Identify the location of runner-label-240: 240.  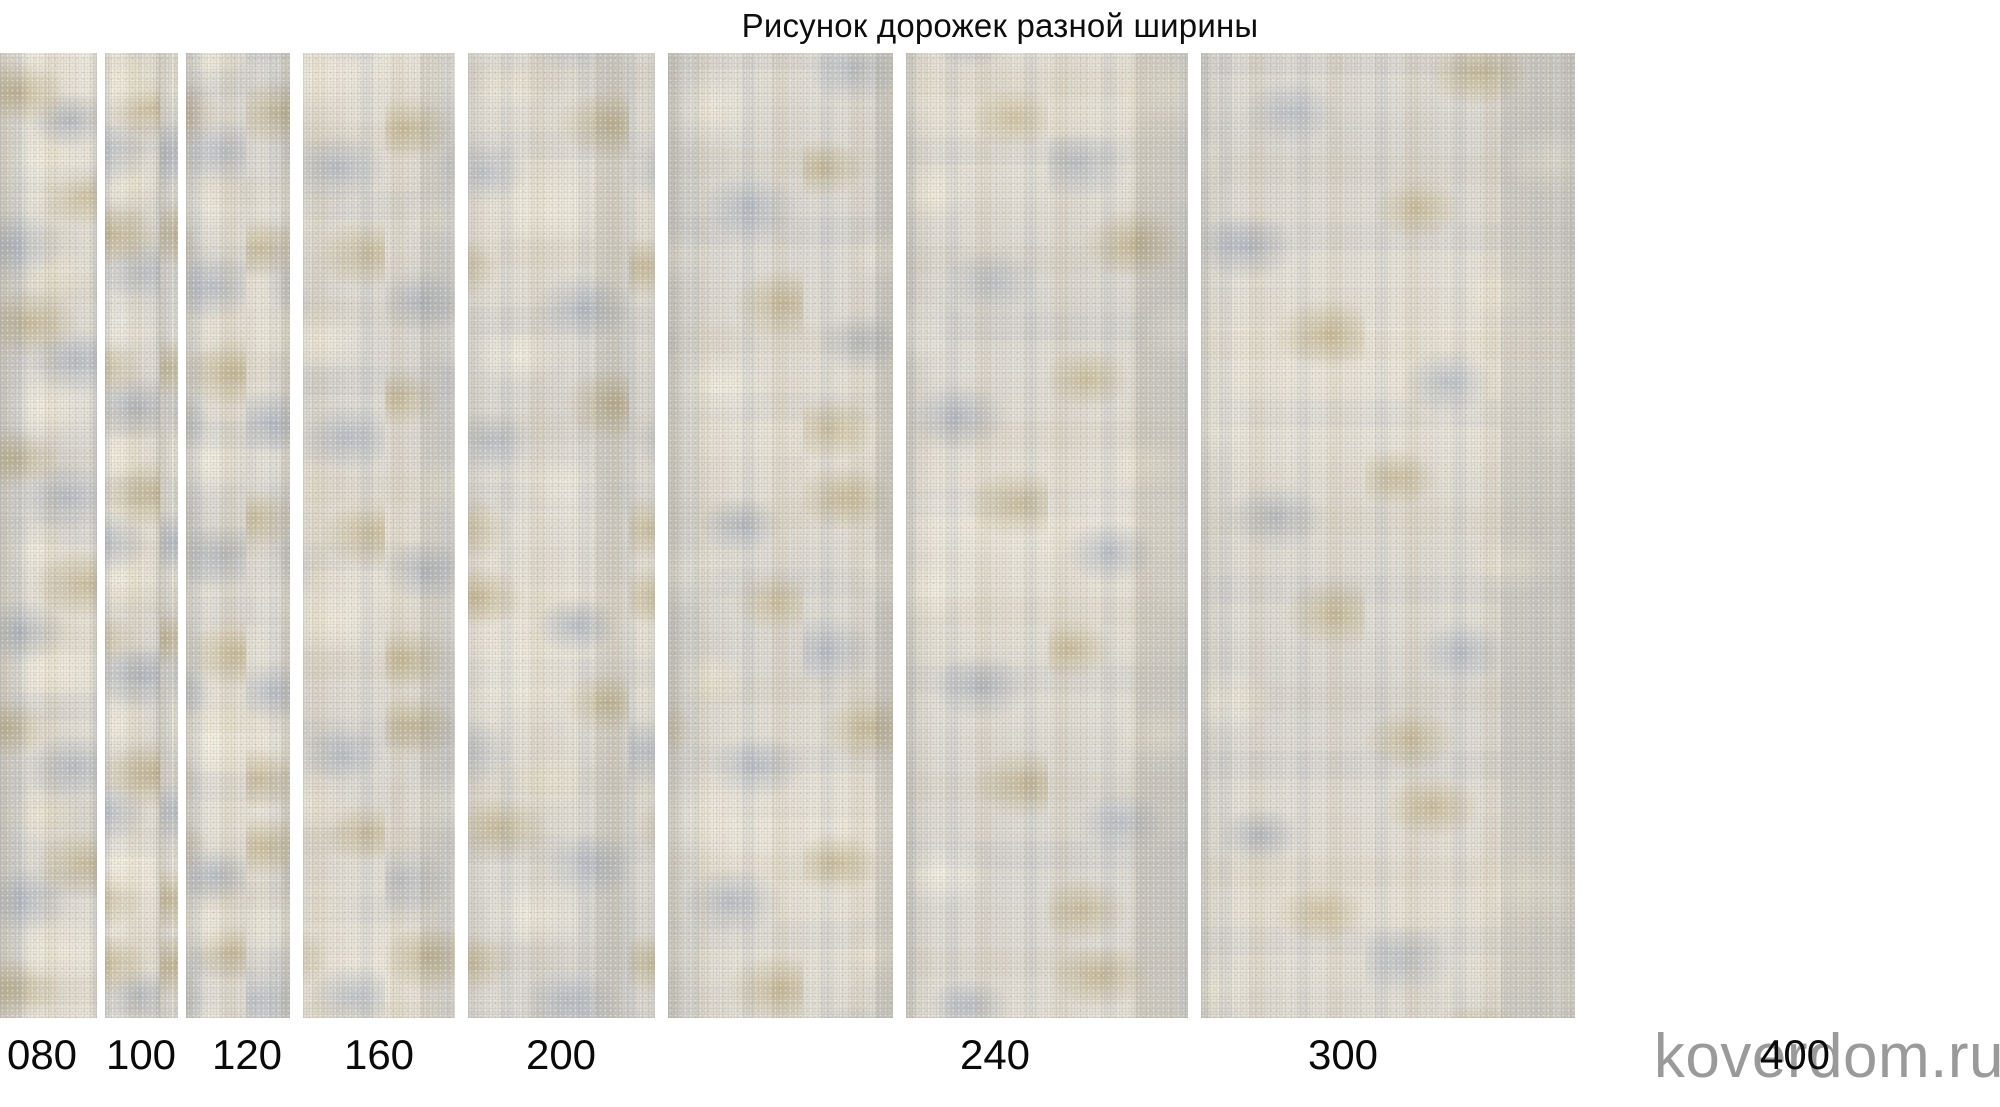
(995, 1054).